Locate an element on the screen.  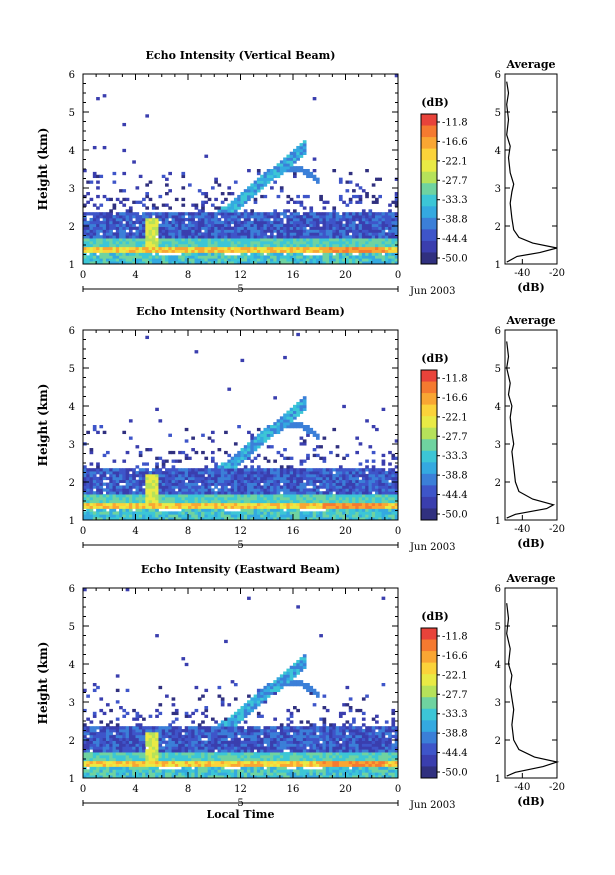
colorbar-frame is located at coordinates (429, 189).